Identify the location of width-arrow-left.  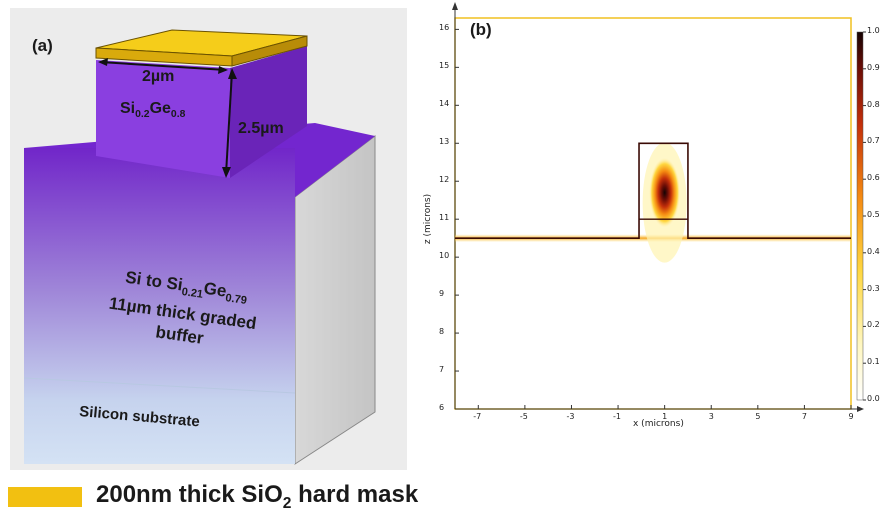
(103, 62).